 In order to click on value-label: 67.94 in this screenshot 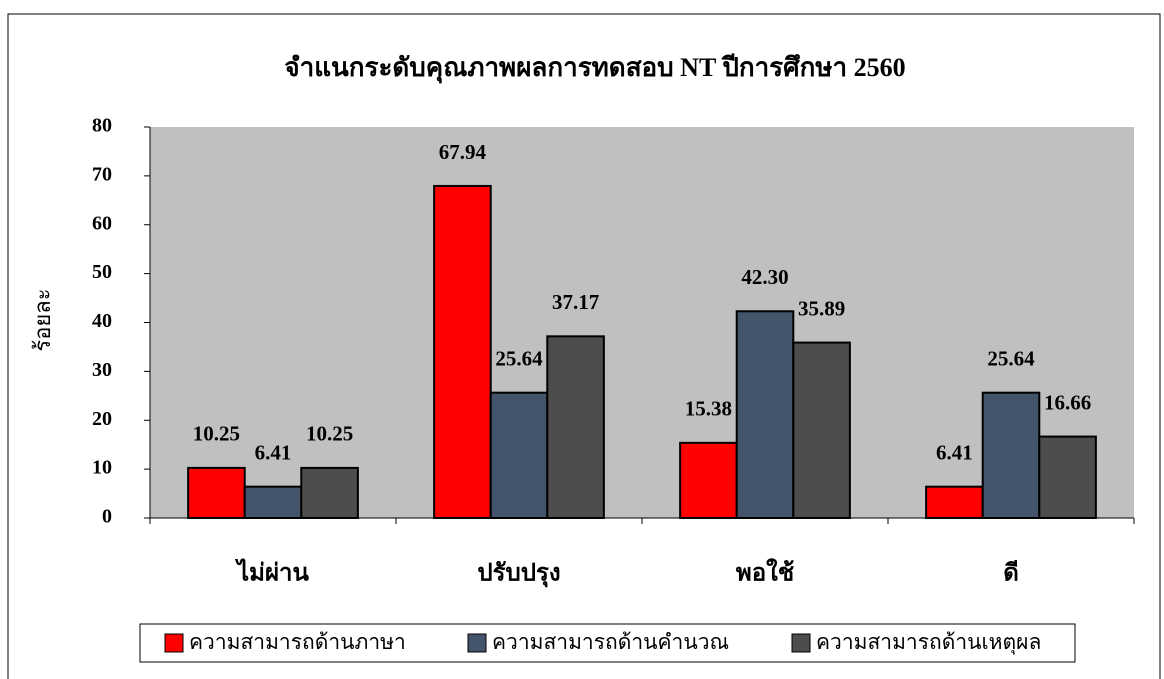, I will do `click(463, 152)`.